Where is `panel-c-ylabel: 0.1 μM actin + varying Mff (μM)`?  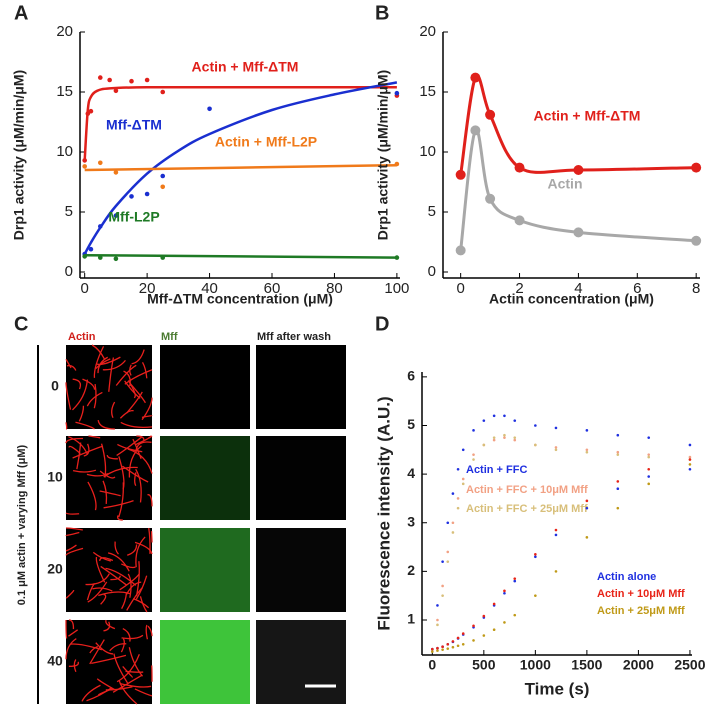 panel-c-ylabel: 0.1 μM actin + varying Mff (μM) is located at coordinates (22, 524).